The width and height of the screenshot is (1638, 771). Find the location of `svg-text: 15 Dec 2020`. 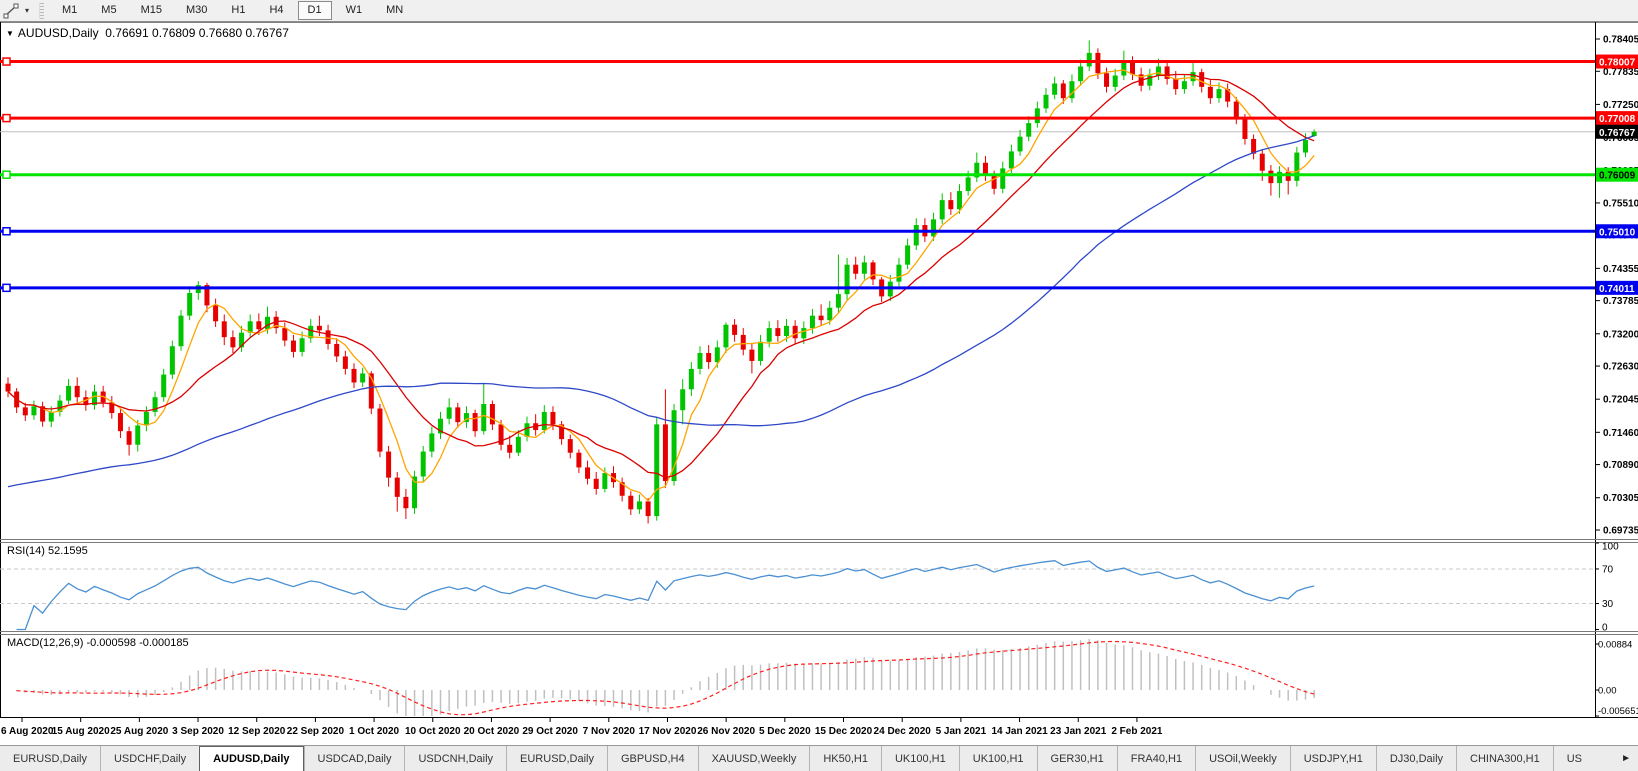

svg-text: 15 Dec 2020 is located at coordinates (844, 731).